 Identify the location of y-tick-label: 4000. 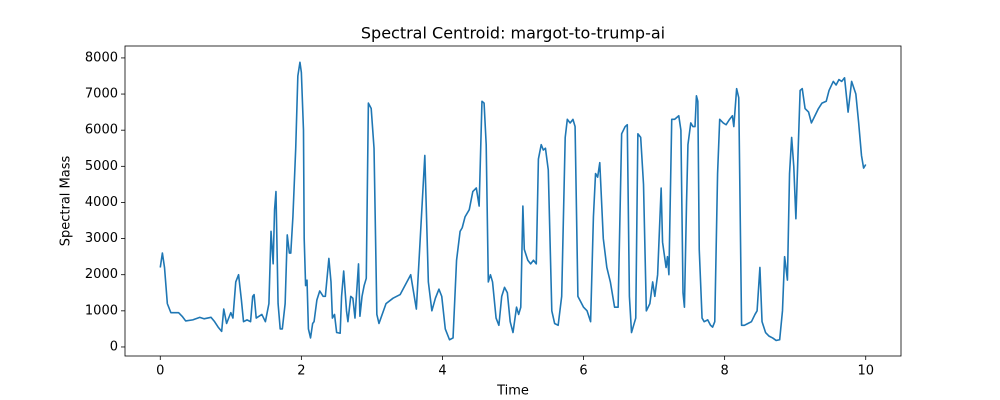
(101, 202).